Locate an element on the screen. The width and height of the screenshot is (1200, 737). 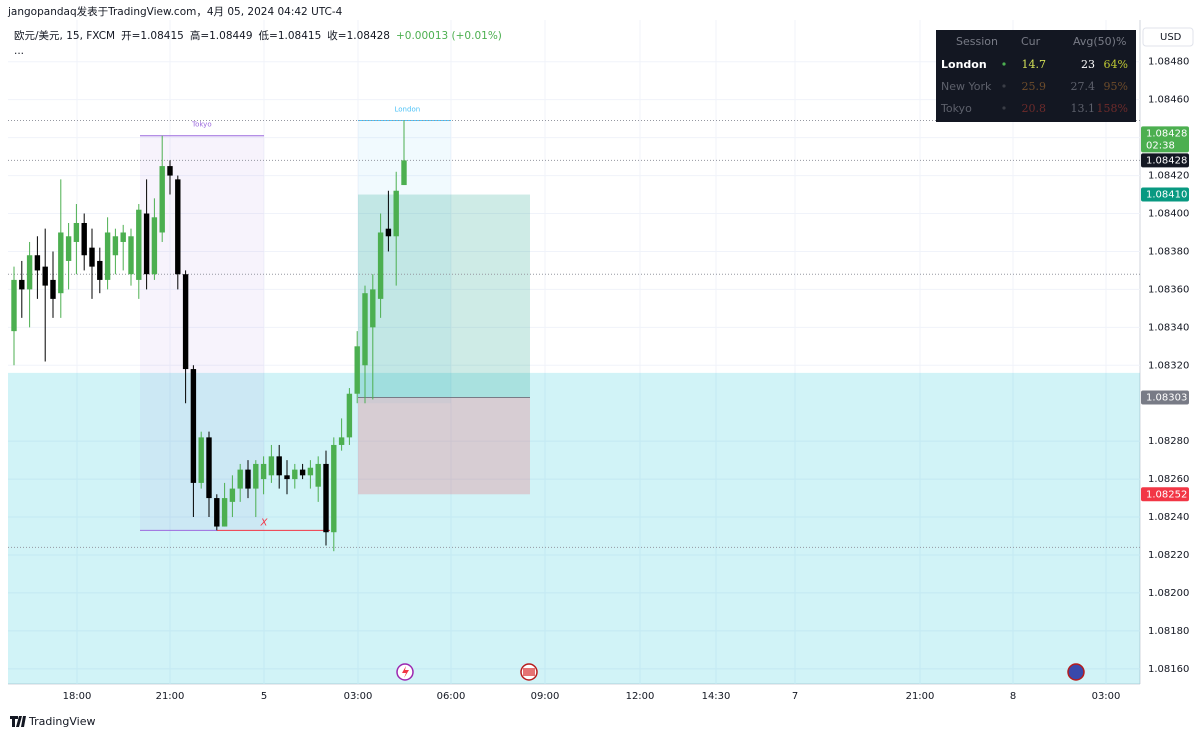
flag is located at coordinates (529, 672).